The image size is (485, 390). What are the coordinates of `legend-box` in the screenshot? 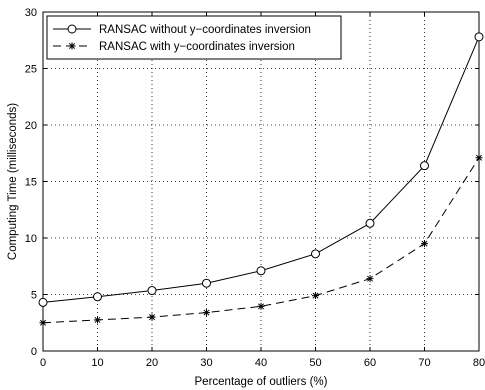 It's located at (194, 37).